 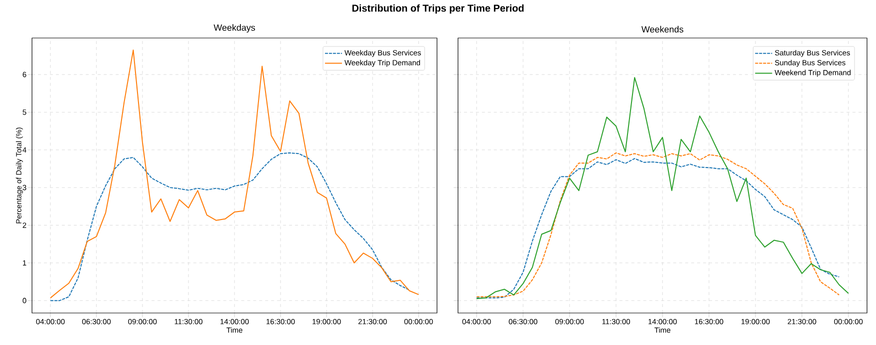 What do you see at coordinates (235, 28) in the screenshot?
I see `chart-title: Weekdays` at bounding box center [235, 28].